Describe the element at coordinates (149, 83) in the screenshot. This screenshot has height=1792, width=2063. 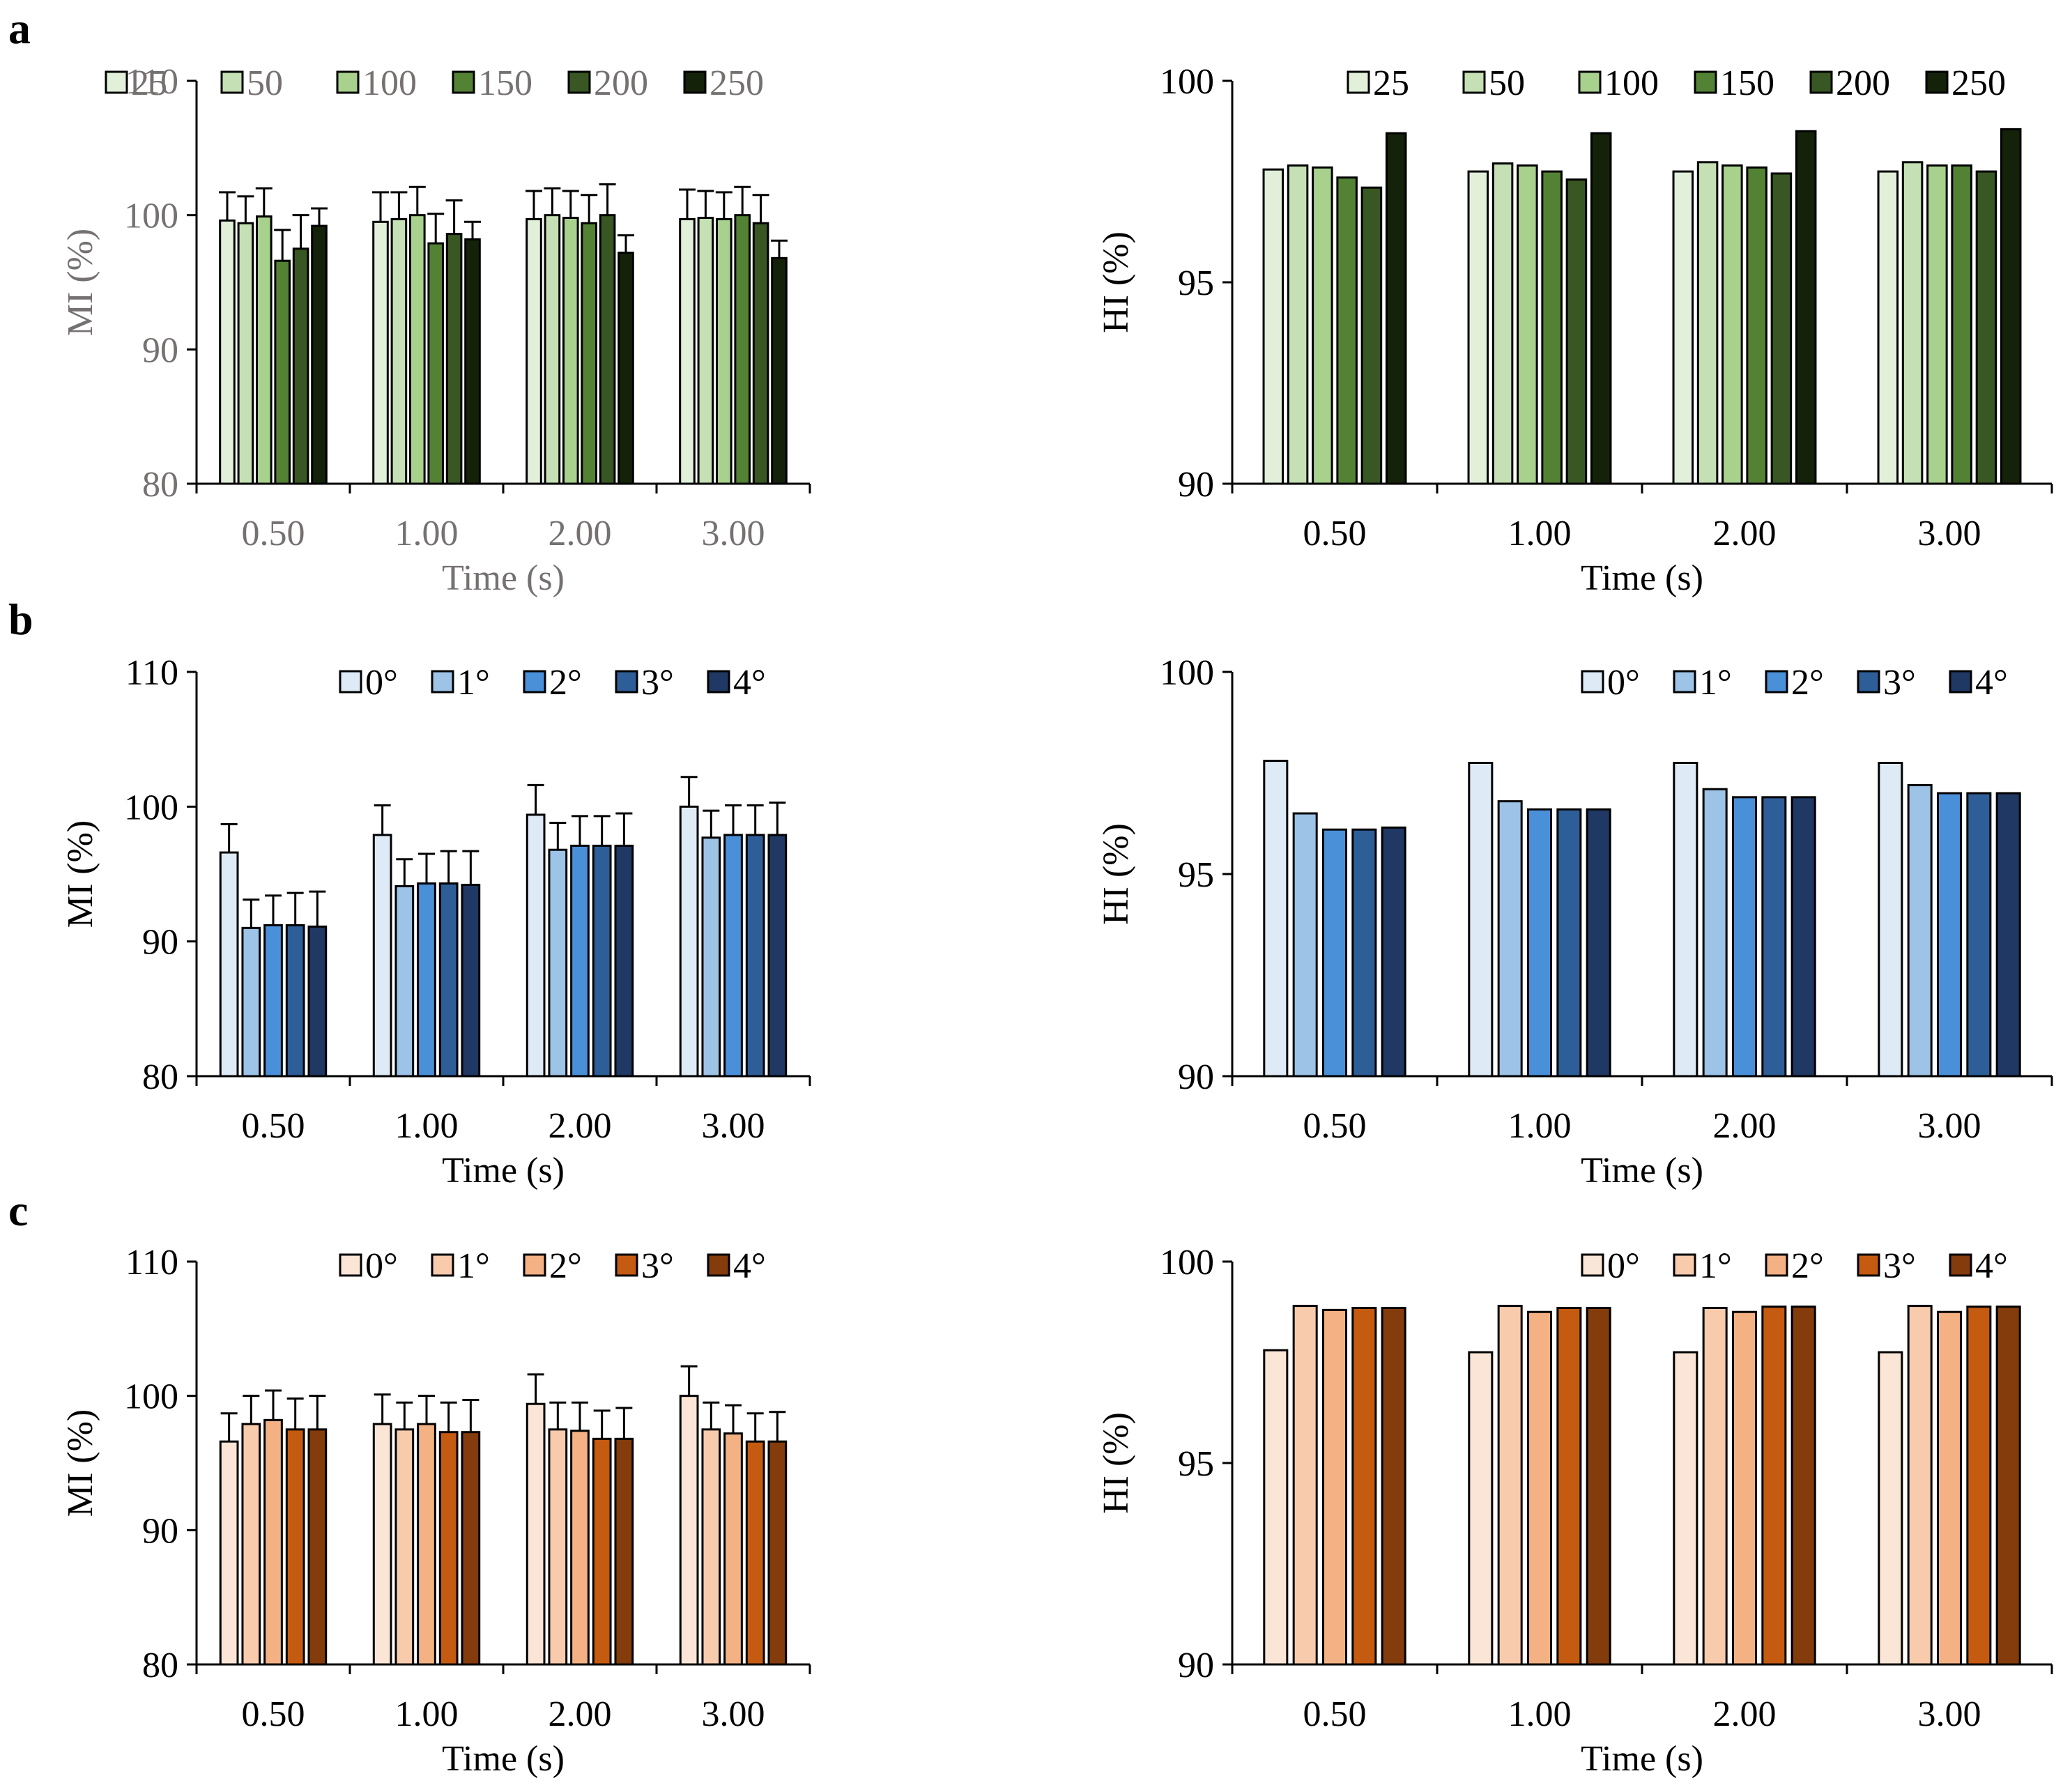
I see `legend-label: 25` at that location.